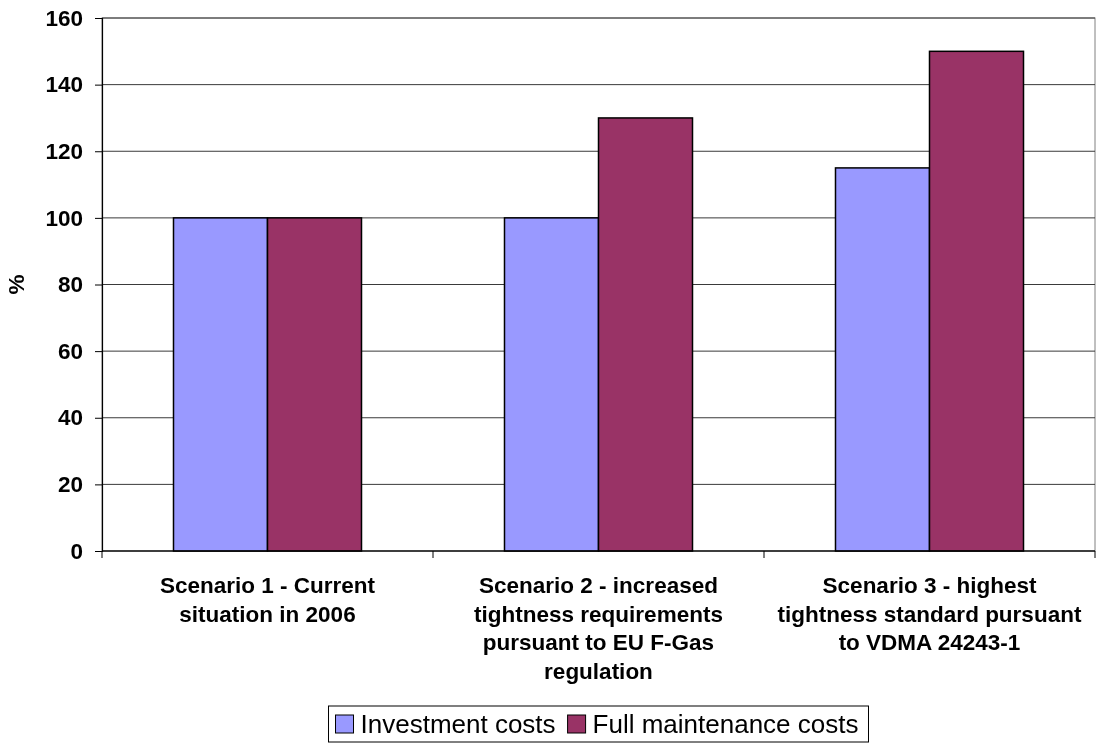  I want to click on y-tick-label: 80, so click(70, 285).